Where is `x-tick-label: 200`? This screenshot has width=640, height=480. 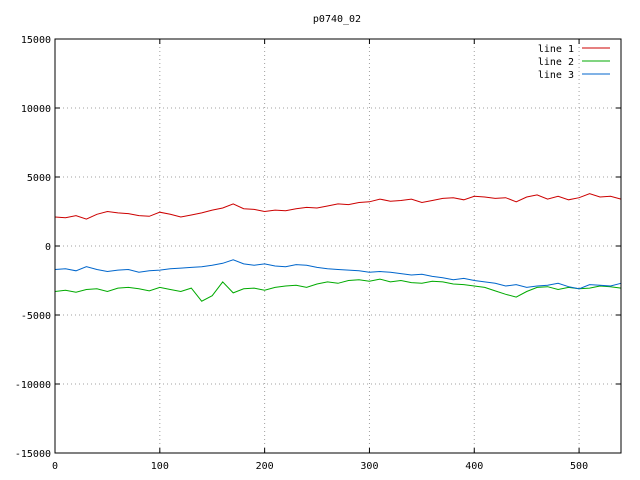 x-tick-label: 200 is located at coordinates (265, 466).